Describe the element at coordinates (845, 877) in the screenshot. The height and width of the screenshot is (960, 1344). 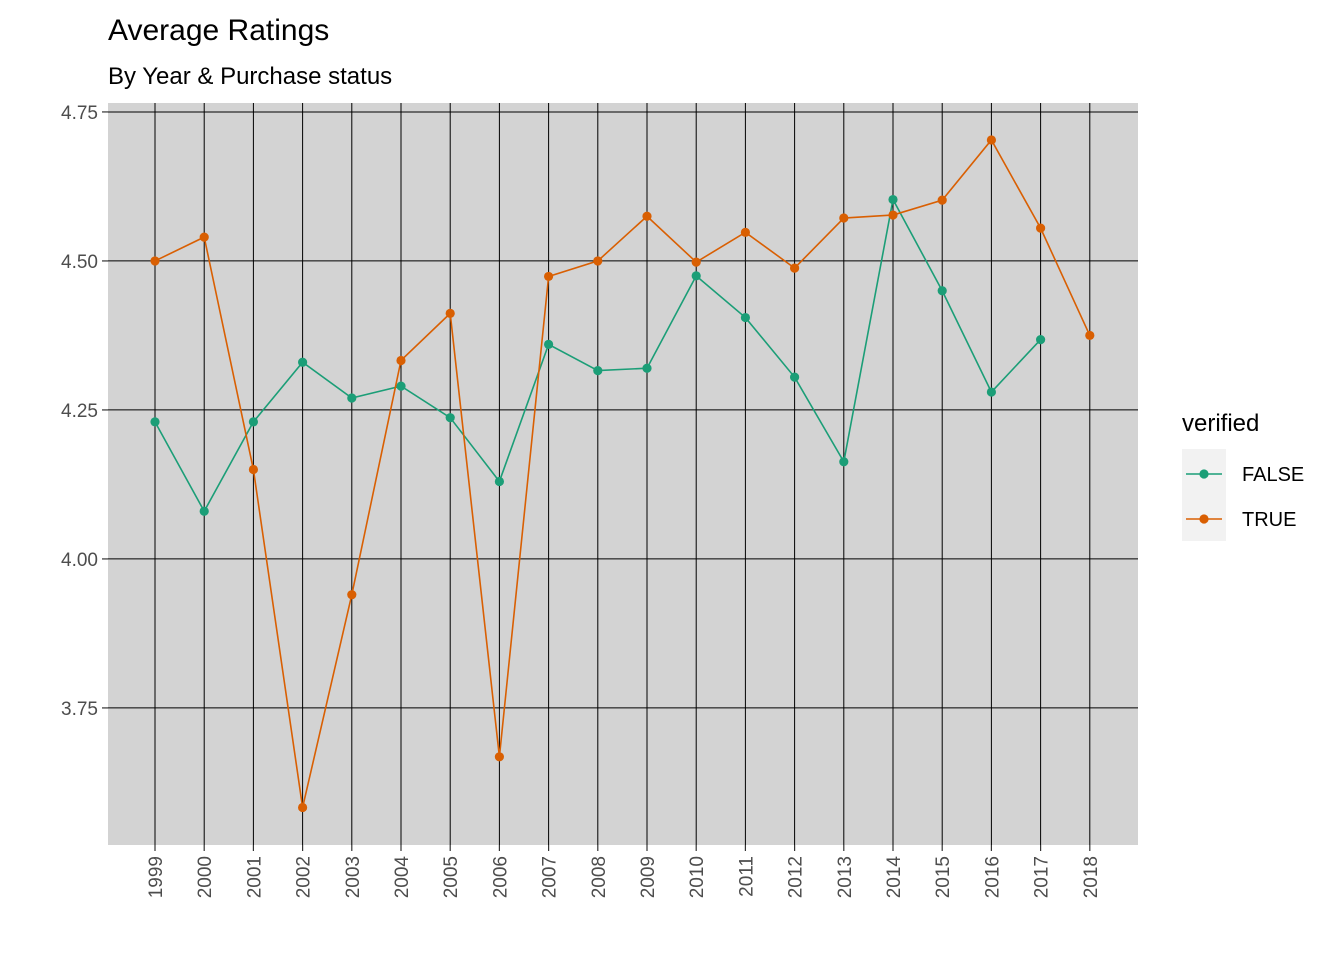
I see `x-tick-label: 2013` at that location.